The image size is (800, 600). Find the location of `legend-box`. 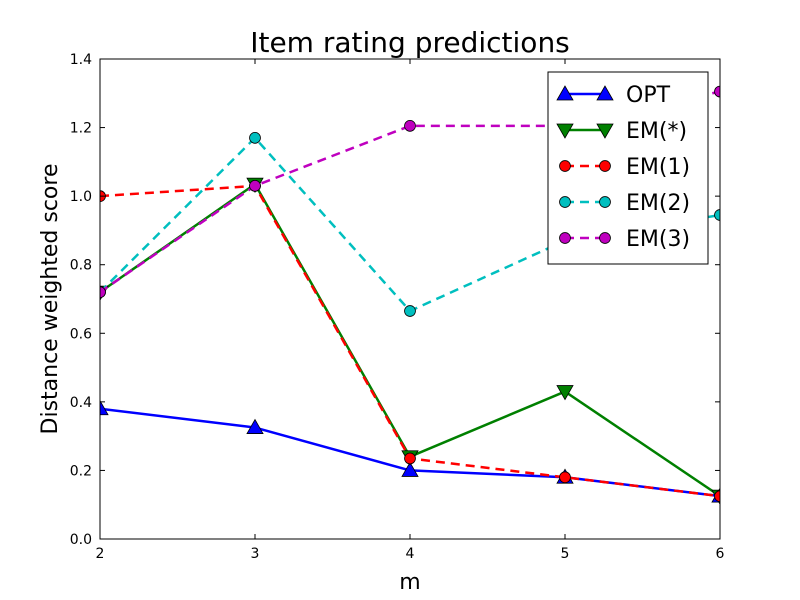

legend-box is located at coordinates (628, 168).